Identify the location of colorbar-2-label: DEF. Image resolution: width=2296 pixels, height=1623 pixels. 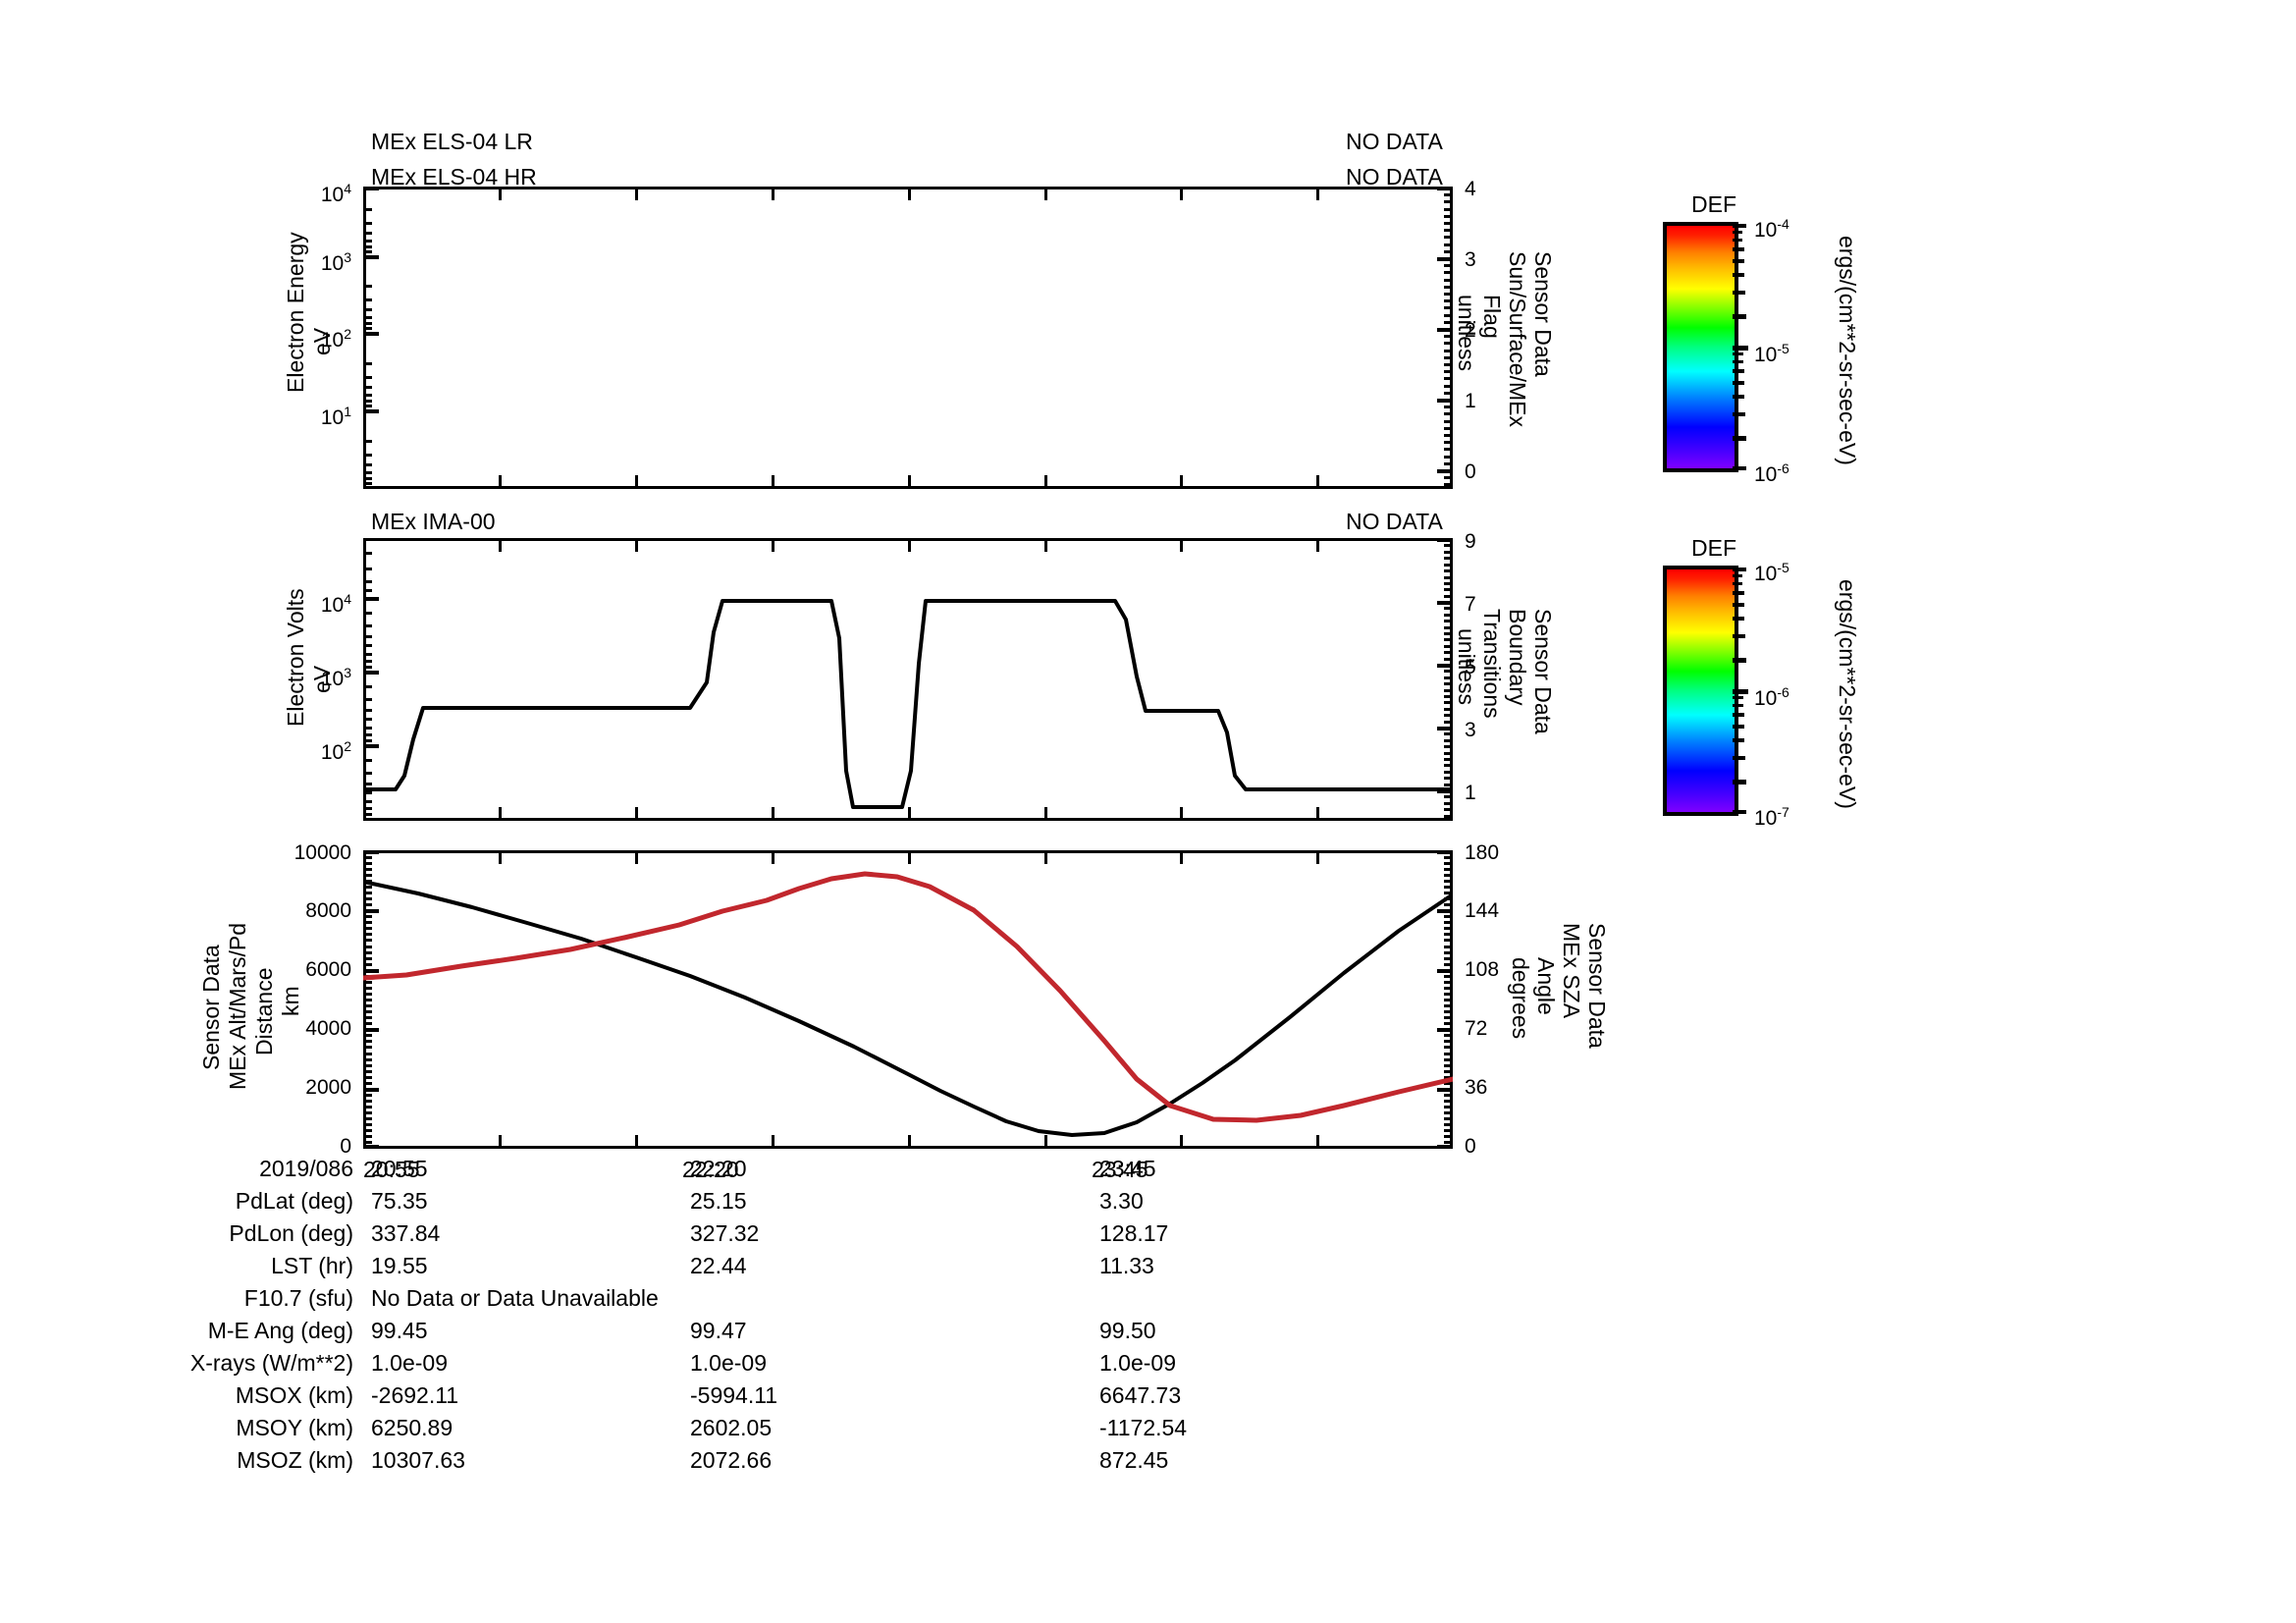
(1713, 548).